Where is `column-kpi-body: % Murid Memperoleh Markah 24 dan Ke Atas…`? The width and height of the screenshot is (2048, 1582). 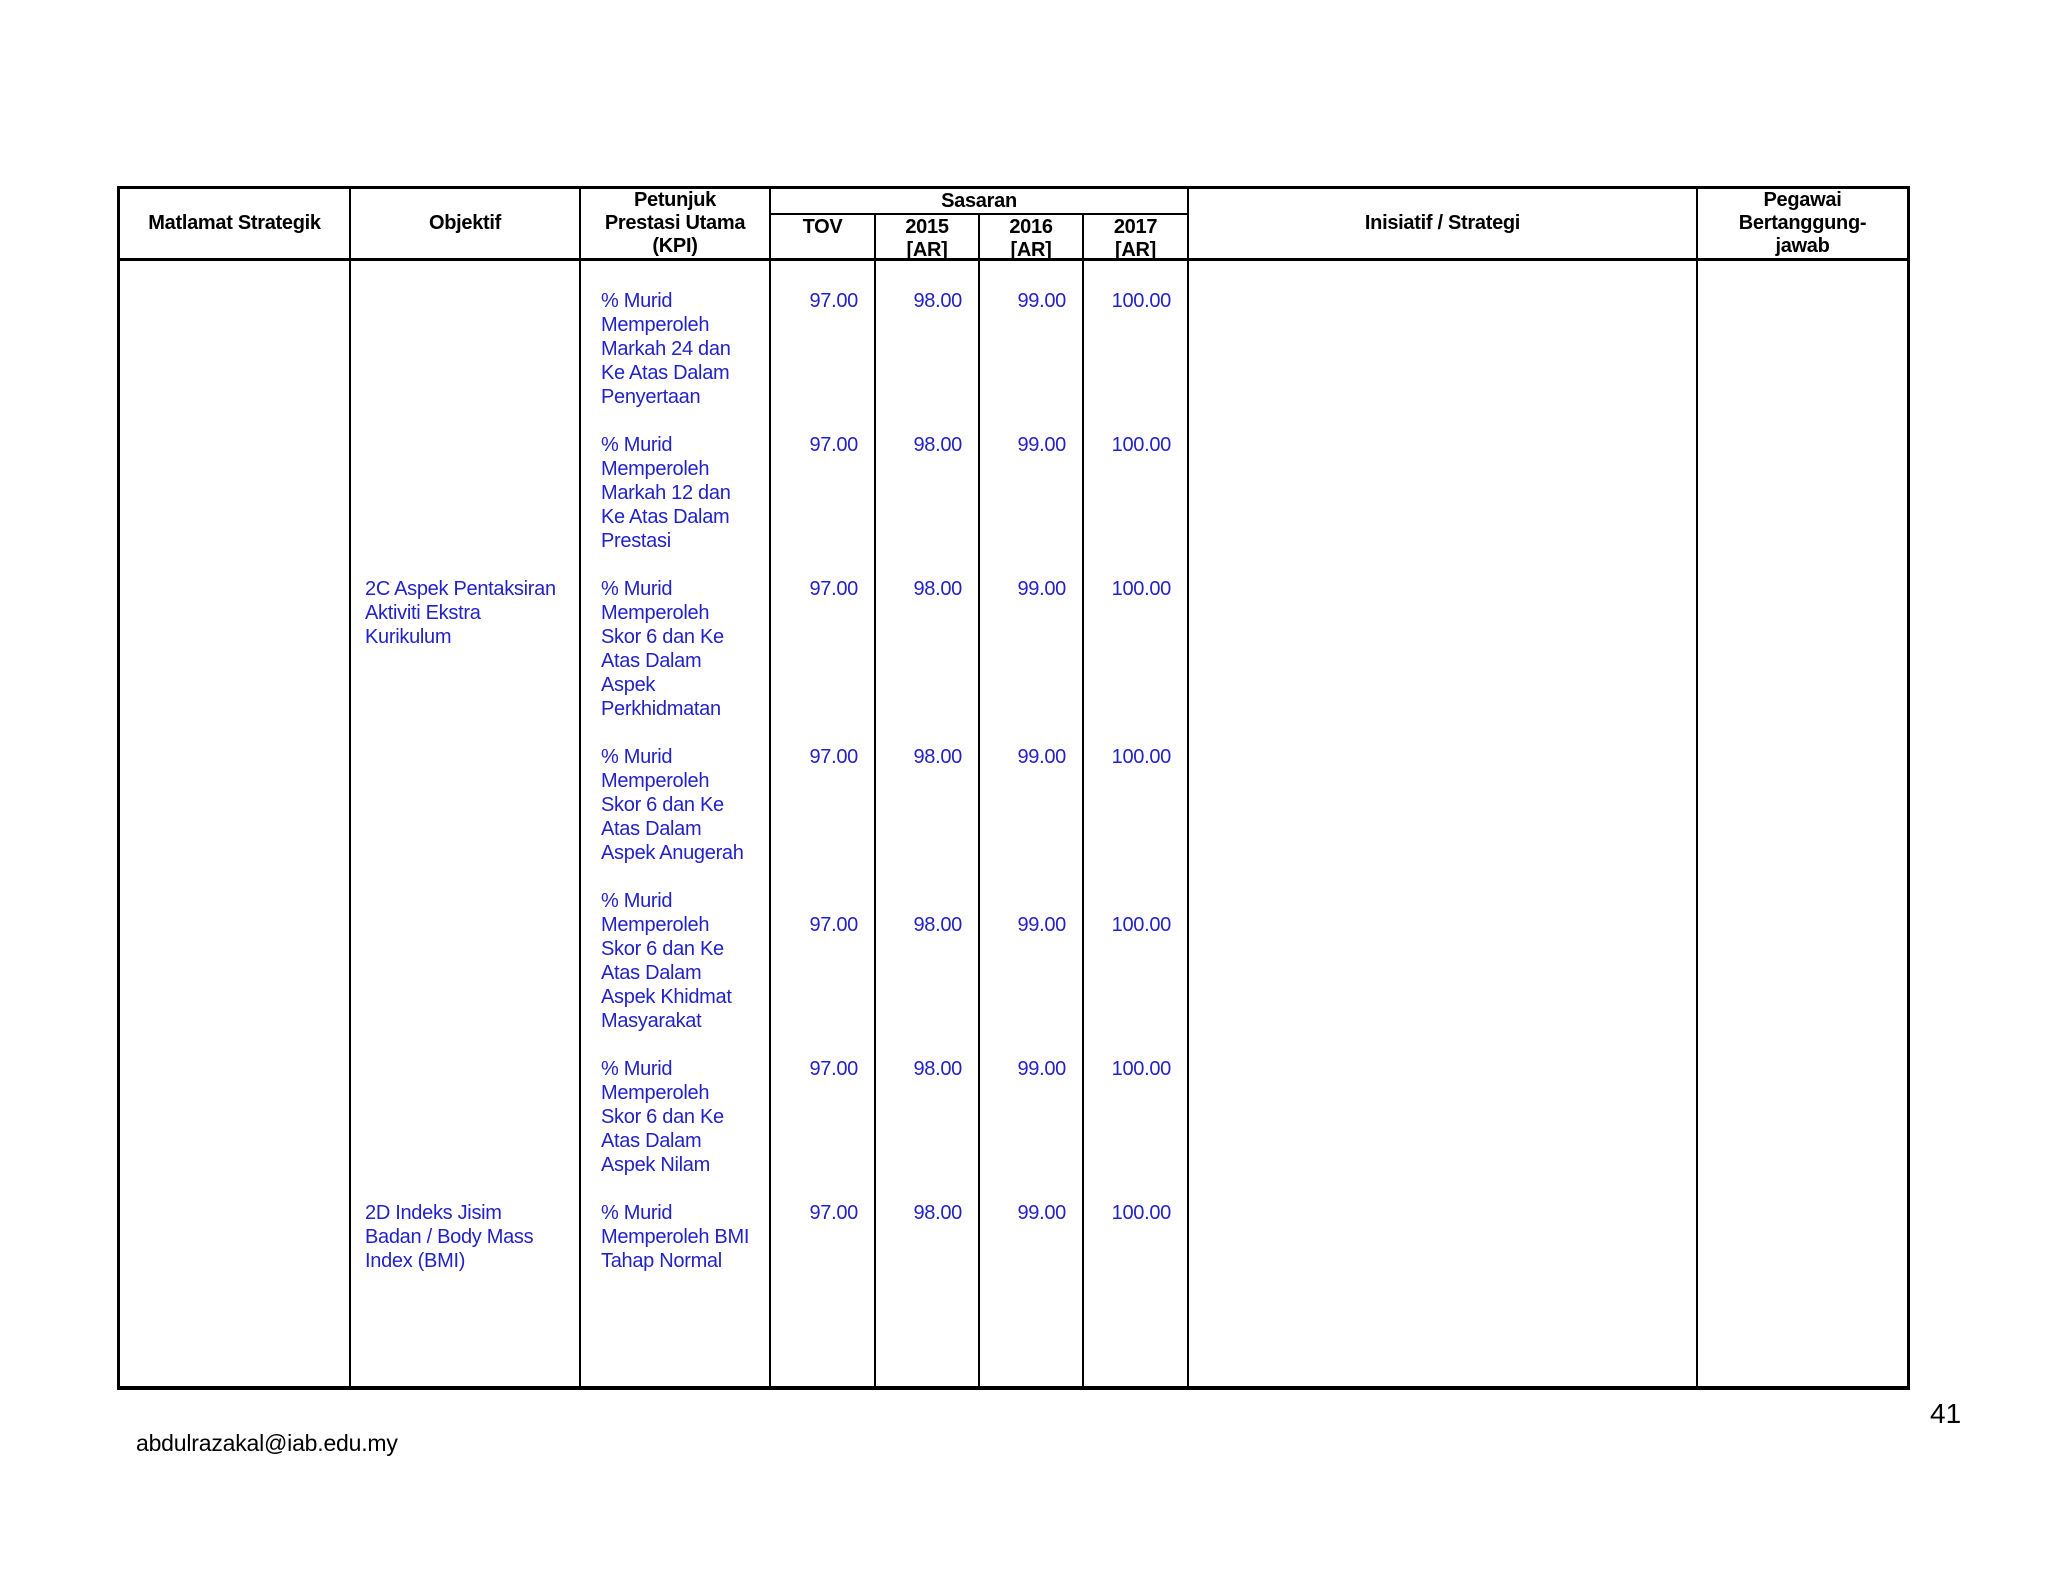 column-kpi-body: % Murid Memperoleh Markah 24 dan Ke Atas… is located at coordinates (676, 823).